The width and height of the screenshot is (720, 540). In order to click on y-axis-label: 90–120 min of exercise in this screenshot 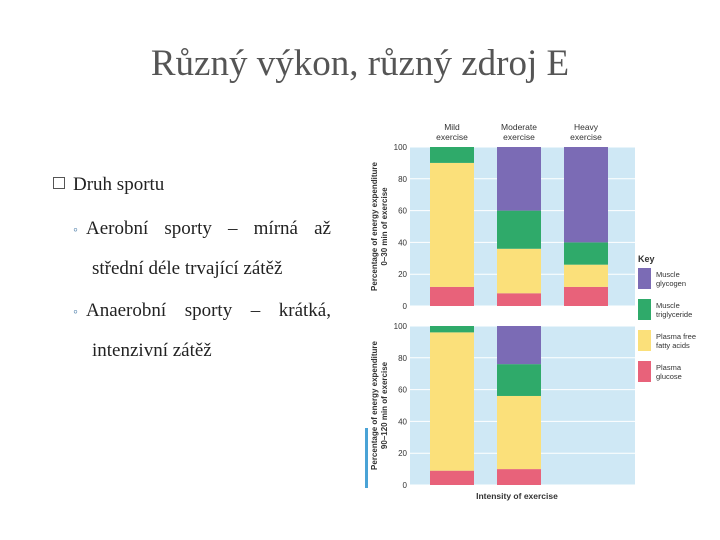, I will do `click(384, 405)`.